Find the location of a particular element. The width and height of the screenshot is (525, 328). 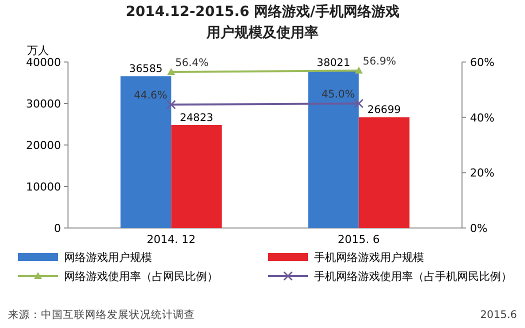

data-label: 44.6% is located at coordinates (151, 96).